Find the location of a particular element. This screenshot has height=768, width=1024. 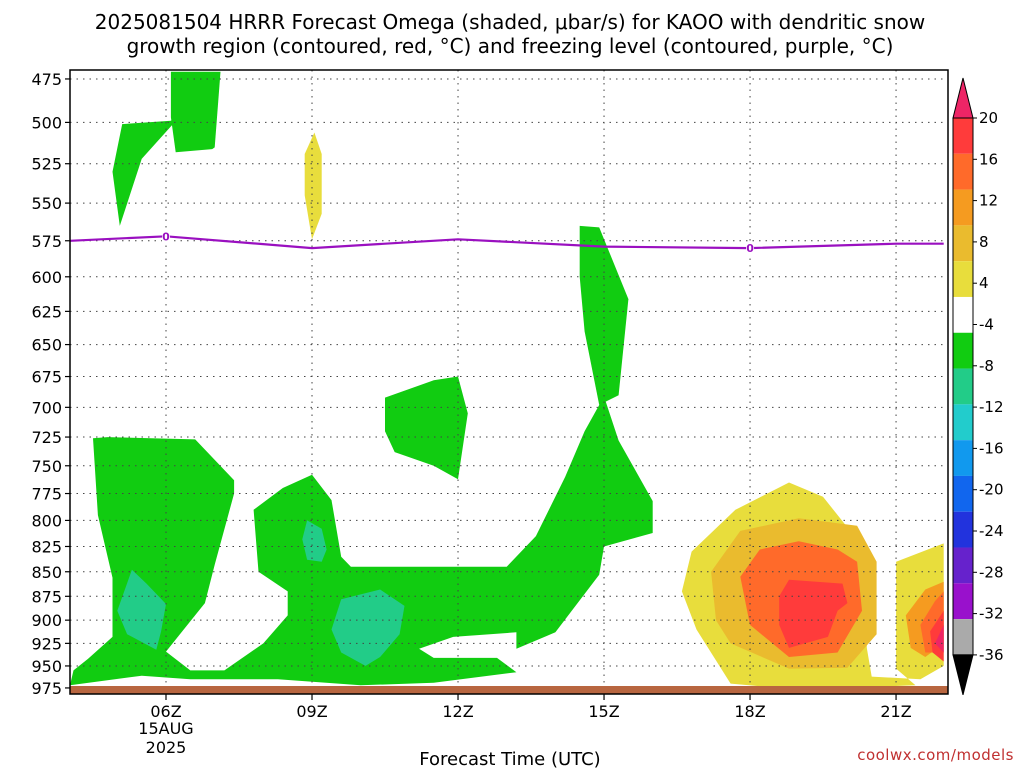

colorbar-label-8: -16 is located at coordinates (991, 448).